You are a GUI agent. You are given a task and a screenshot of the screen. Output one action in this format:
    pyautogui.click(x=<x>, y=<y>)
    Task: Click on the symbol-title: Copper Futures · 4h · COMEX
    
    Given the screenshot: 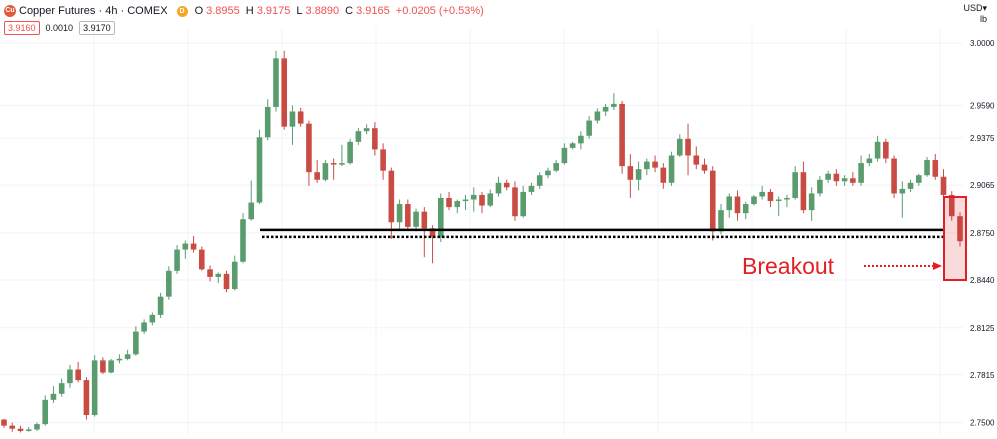 What is the action you would take?
    pyautogui.click(x=93, y=11)
    